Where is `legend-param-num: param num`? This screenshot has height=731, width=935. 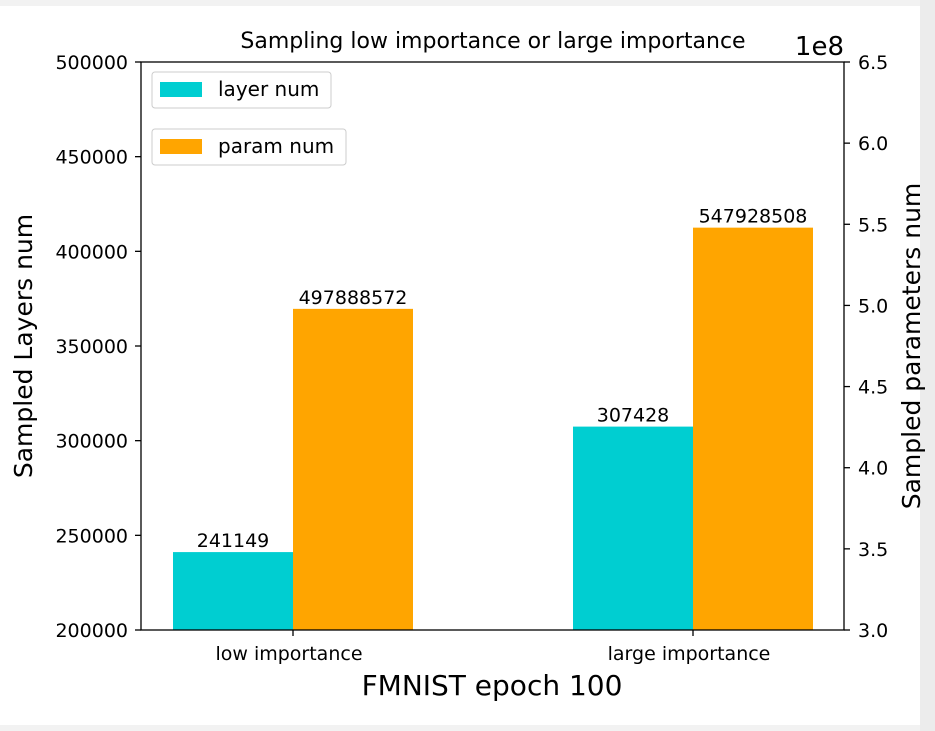 legend-param-num: param num is located at coordinates (249, 147).